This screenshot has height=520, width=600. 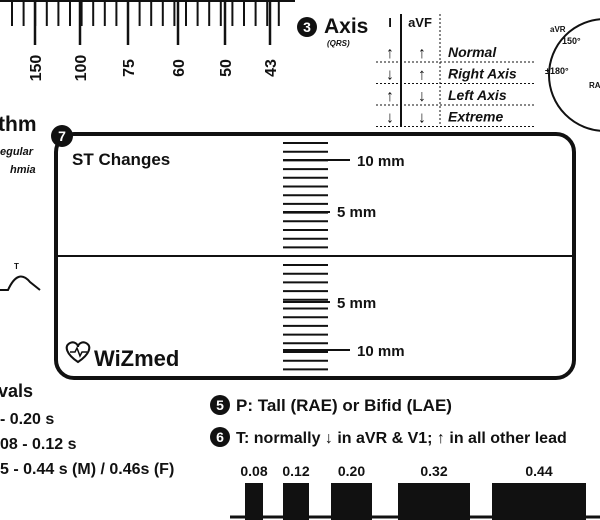 What do you see at coordinates (27, 419) in the screenshot?
I see `interval-line: - 0.20 s` at bounding box center [27, 419].